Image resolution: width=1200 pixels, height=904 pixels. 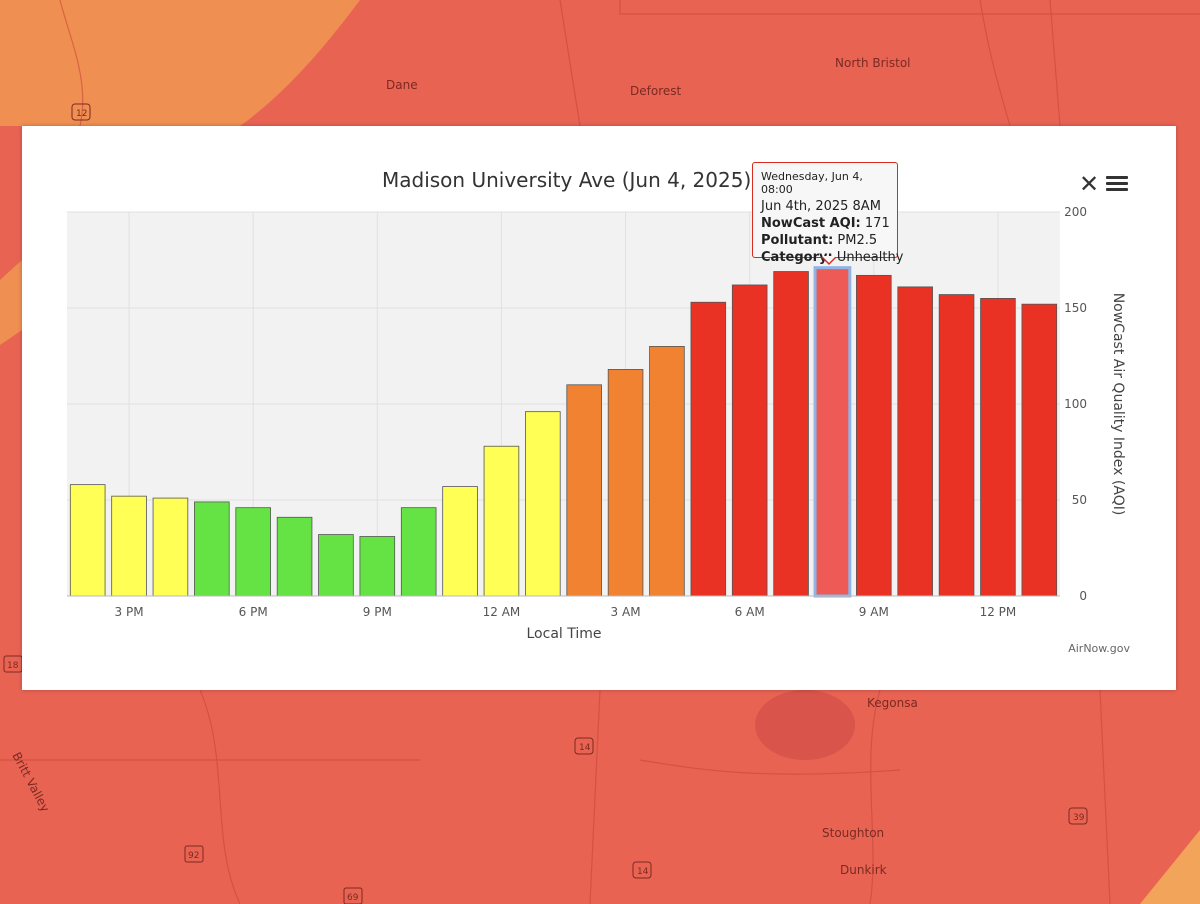 What do you see at coordinates (584, 490) in the screenshot?
I see `bar-2-am` at bounding box center [584, 490].